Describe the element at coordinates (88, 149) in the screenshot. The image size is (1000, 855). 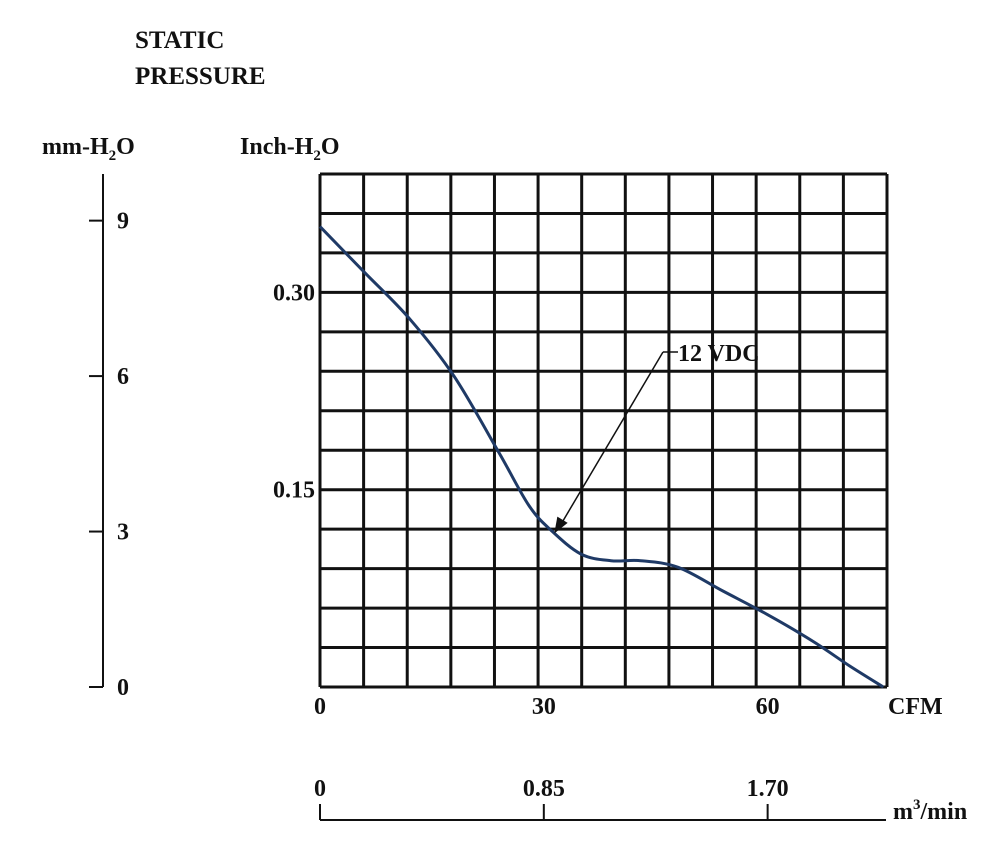
I see `mm-h2o-axis-label: mm-H2O` at that location.